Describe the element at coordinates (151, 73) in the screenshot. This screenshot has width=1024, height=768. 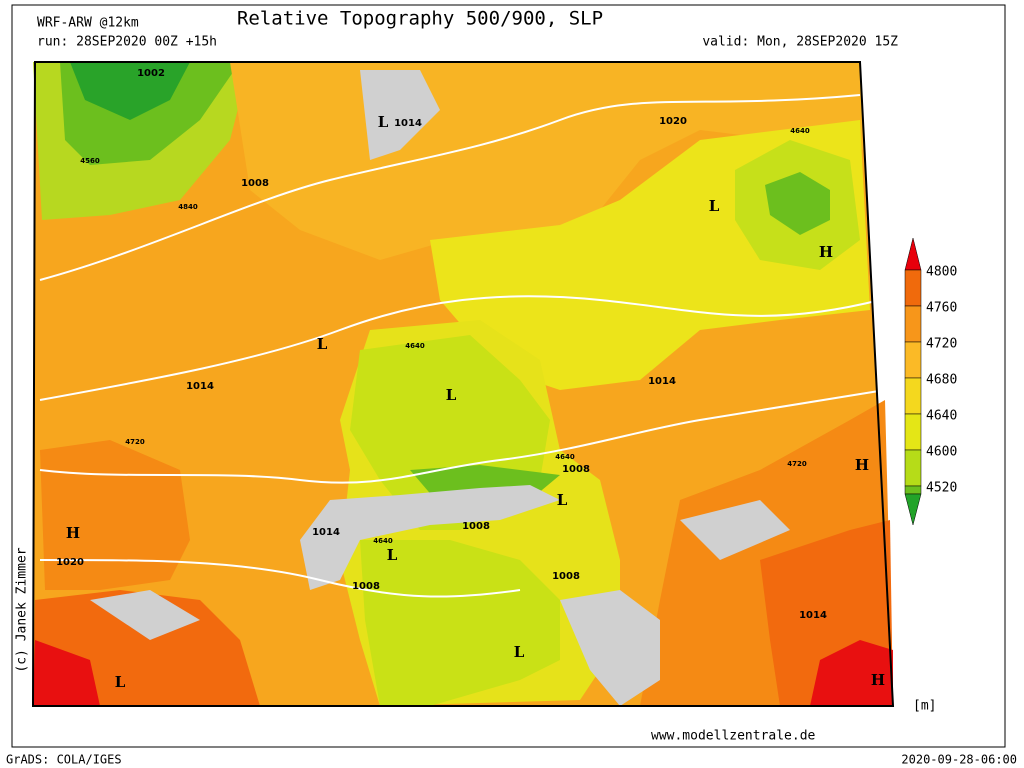
I see `pressure-label: 1002` at that location.